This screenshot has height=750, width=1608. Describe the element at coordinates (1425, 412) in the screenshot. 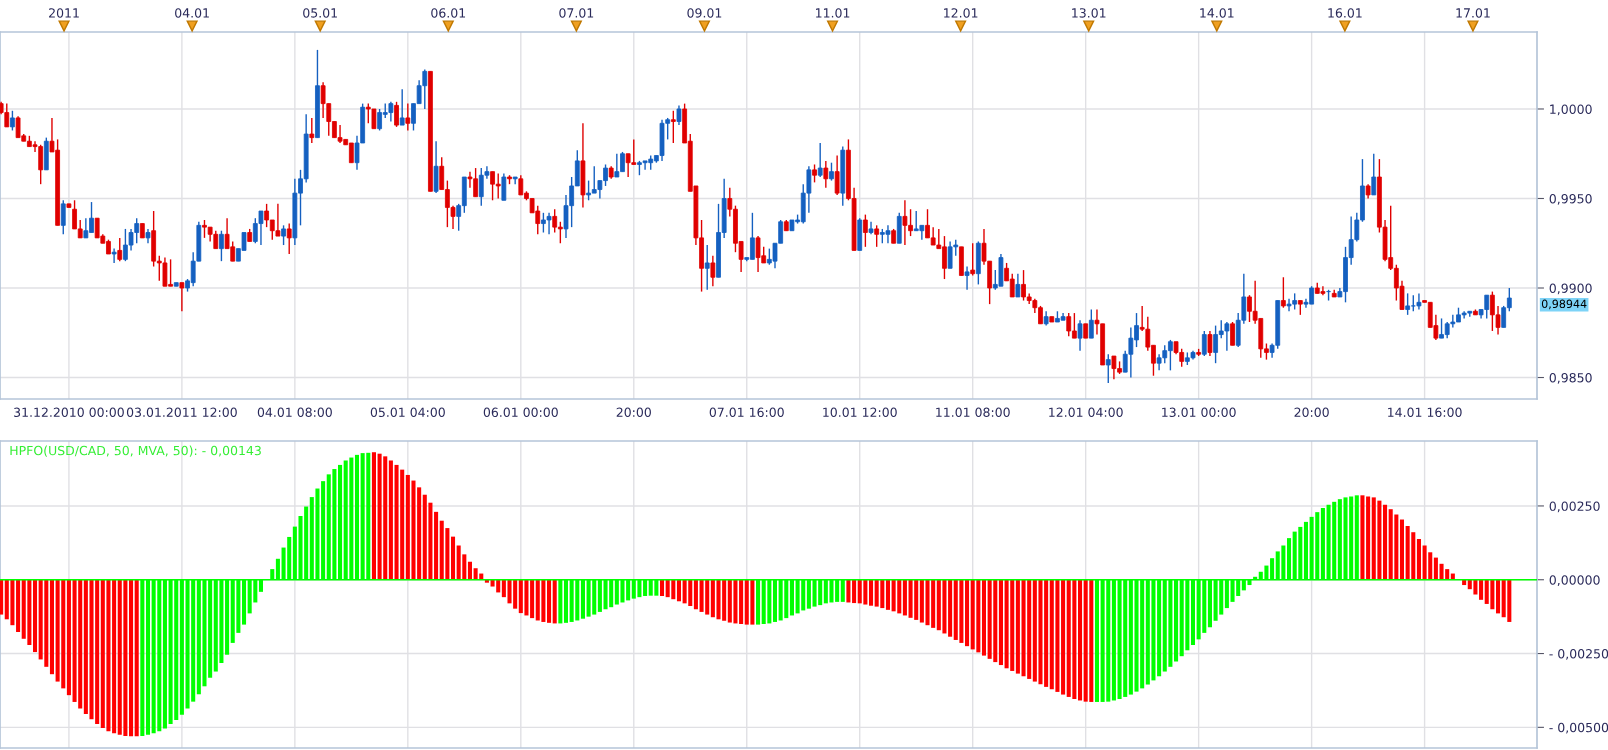

I see `x-tick-label: 14.01 16:00` at that location.